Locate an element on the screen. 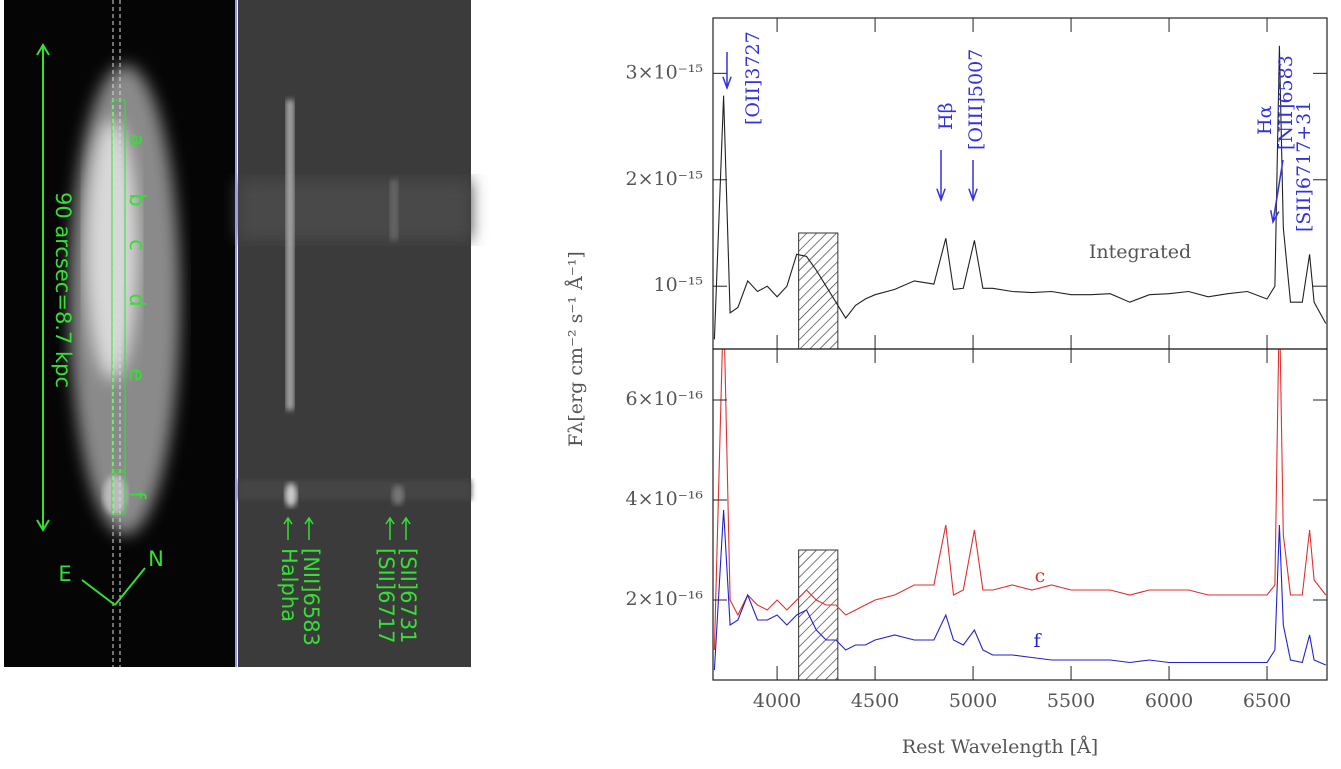 The width and height of the screenshot is (1341, 769). halpha-knot is located at coordinates (291, 495).